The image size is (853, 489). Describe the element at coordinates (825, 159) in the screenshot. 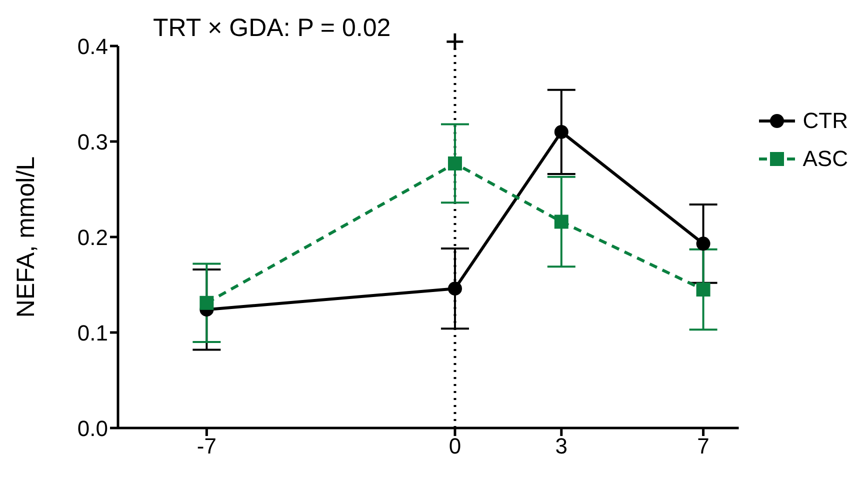

I see `legend-label: ASC` at that location.